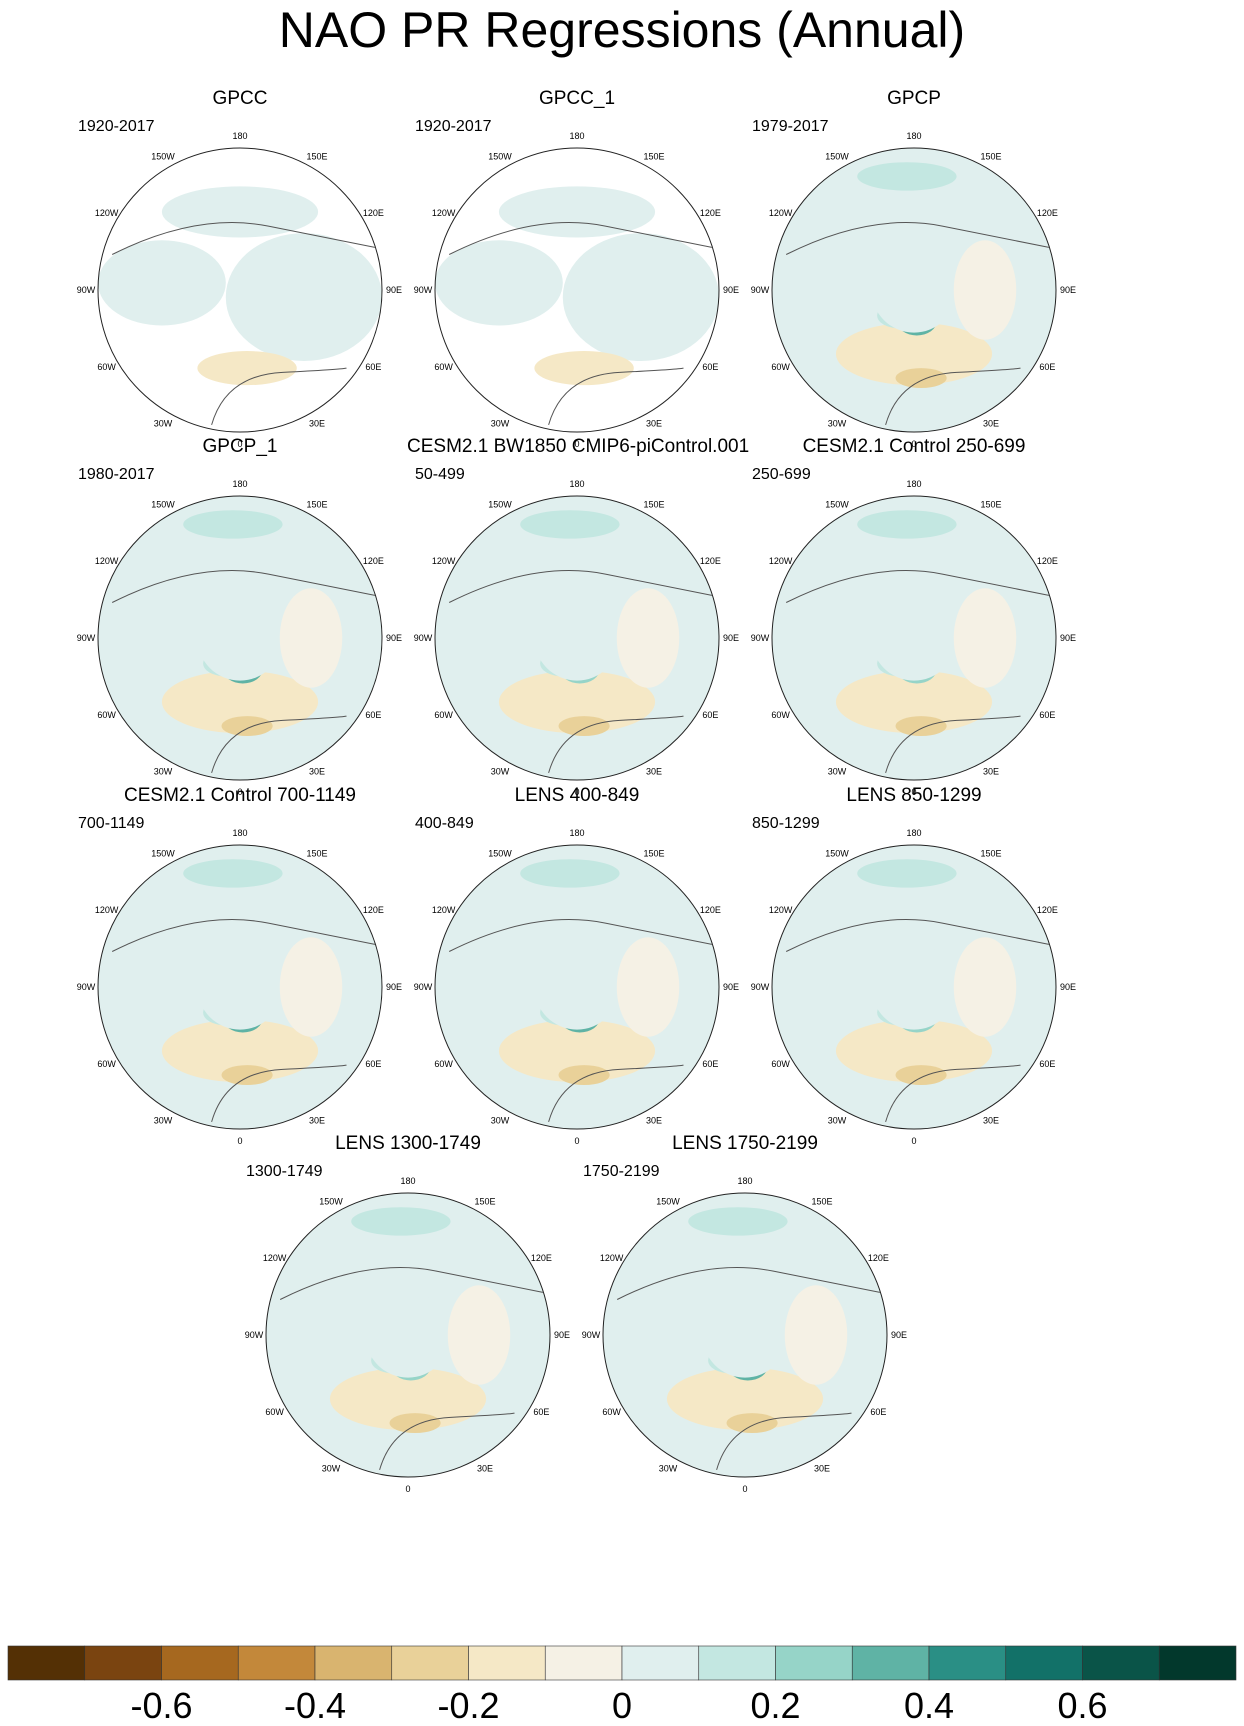 The image size is (1244, 1726). Describe the element at coordinates (914, 98) in the screenshot. I see `panel-title: GPCP` at that location.